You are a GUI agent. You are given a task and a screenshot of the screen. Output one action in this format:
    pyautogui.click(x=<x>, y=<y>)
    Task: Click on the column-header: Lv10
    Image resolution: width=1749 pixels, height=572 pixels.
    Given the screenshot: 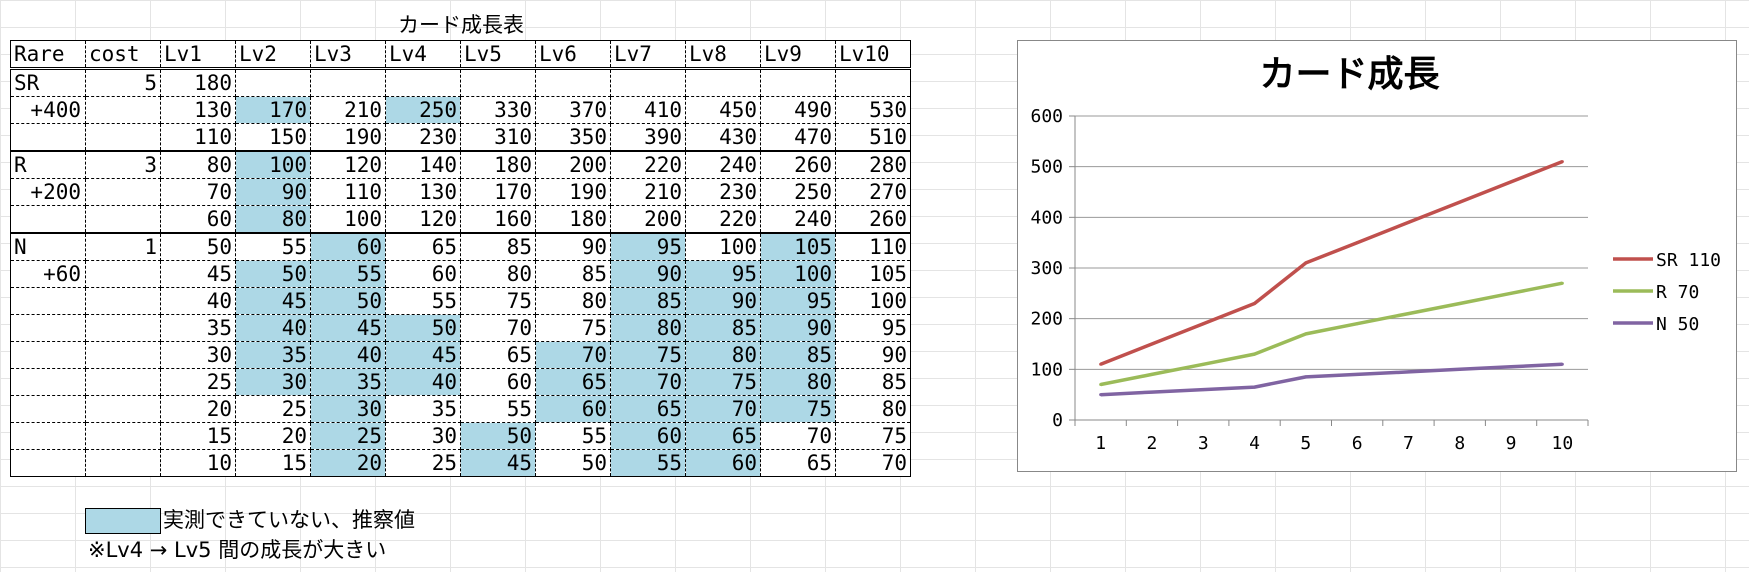 What is the action you would take?
    pyautogui.click(x=873, y=55)
    